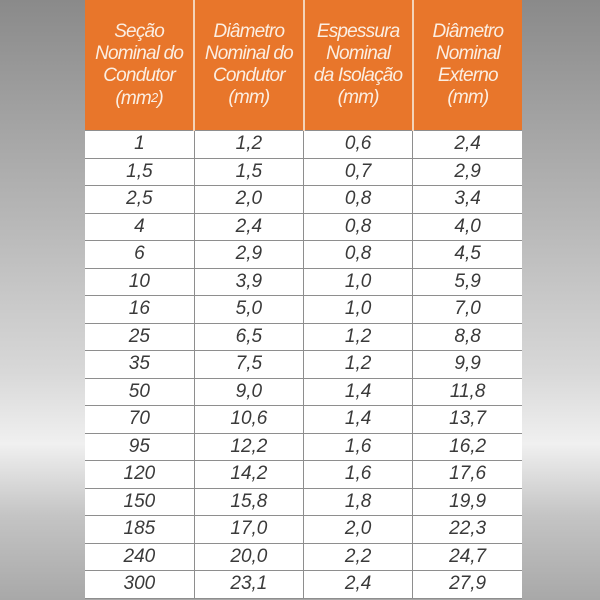 Image resolution: width=600 pixels, height=600 pixels. I want to click on table-cell: 11,8, so click(467, 391).